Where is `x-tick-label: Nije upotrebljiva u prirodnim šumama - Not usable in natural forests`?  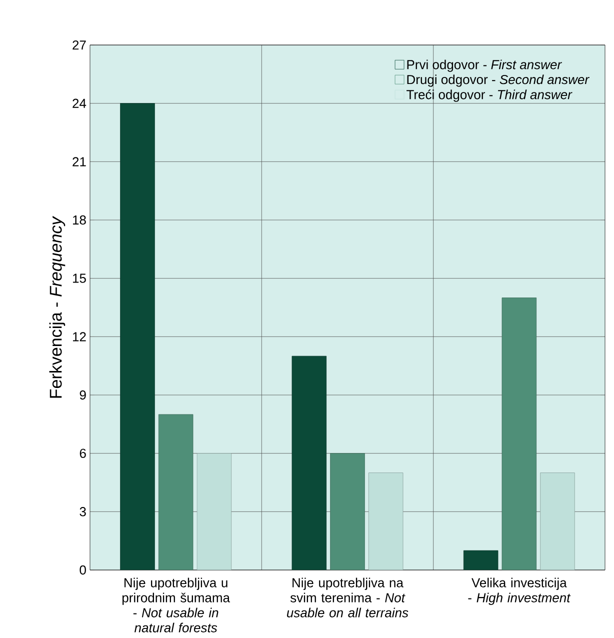 x-tick-label: Nije upotrebljiva u prirodnim šumama - Not usable in natural forests is located at coordinates (176, 605).